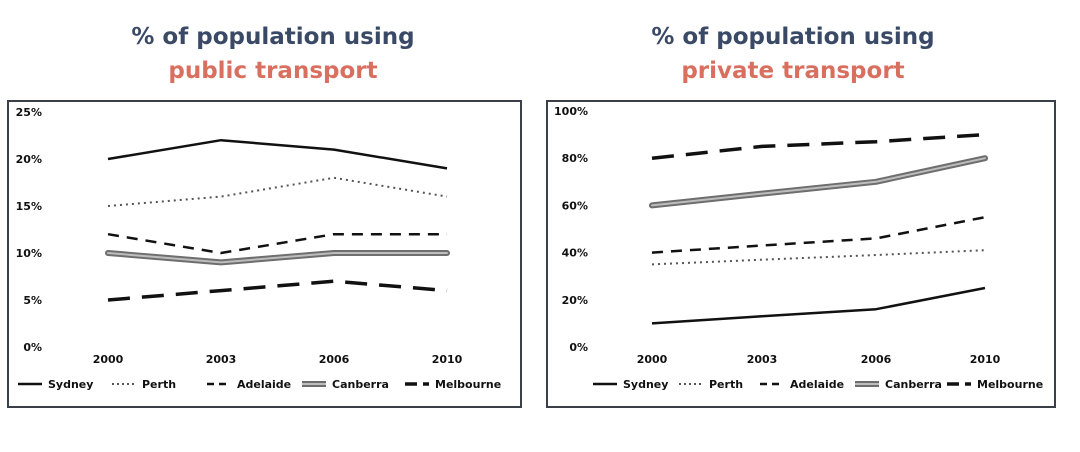  Describe the element at coordinates (159, 384) in the screenshot. I see `public-legend-perth-label: Perth` at that location.